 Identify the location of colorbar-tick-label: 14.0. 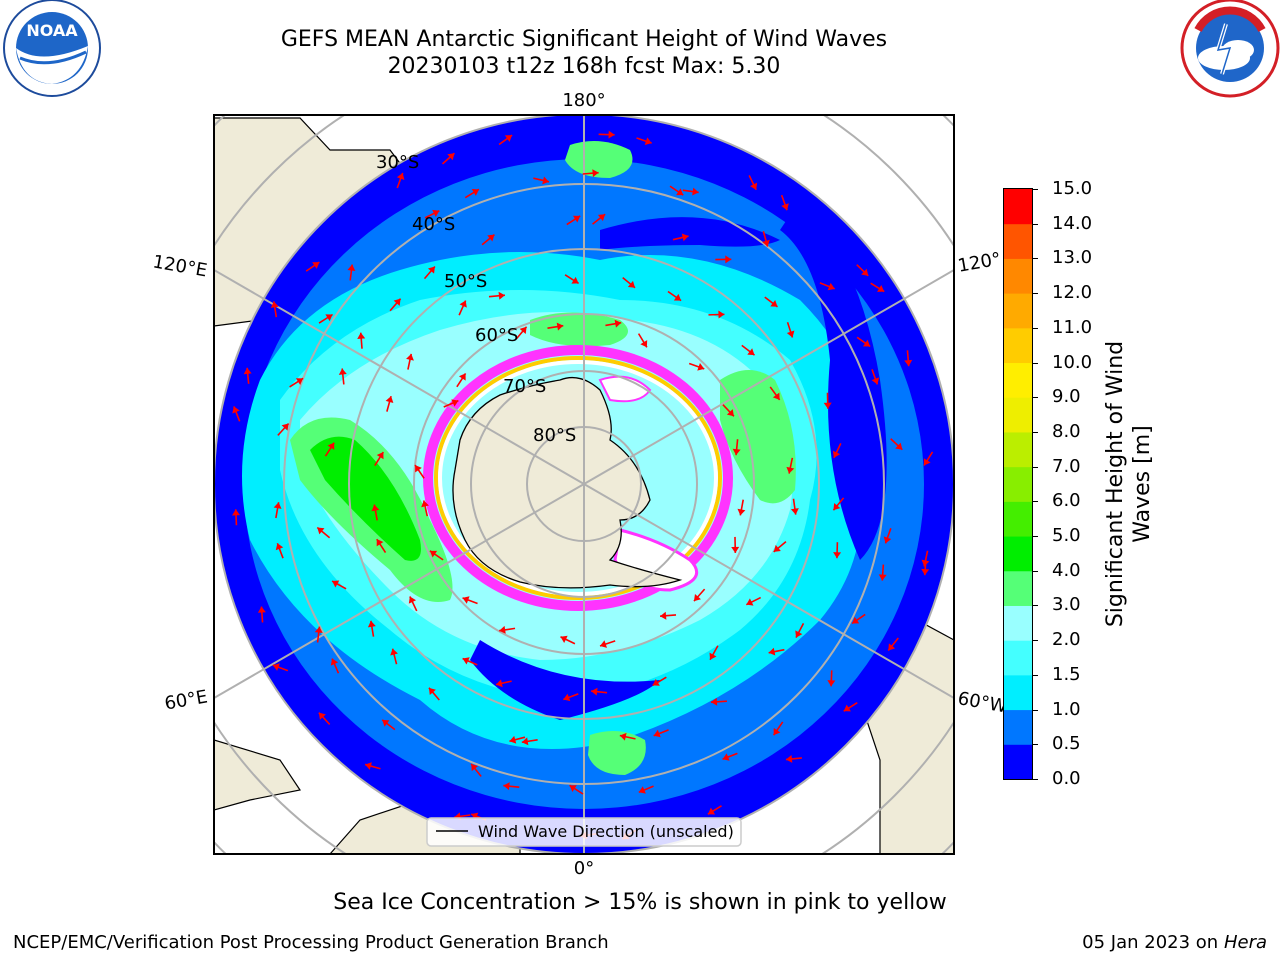
(1072, 224).